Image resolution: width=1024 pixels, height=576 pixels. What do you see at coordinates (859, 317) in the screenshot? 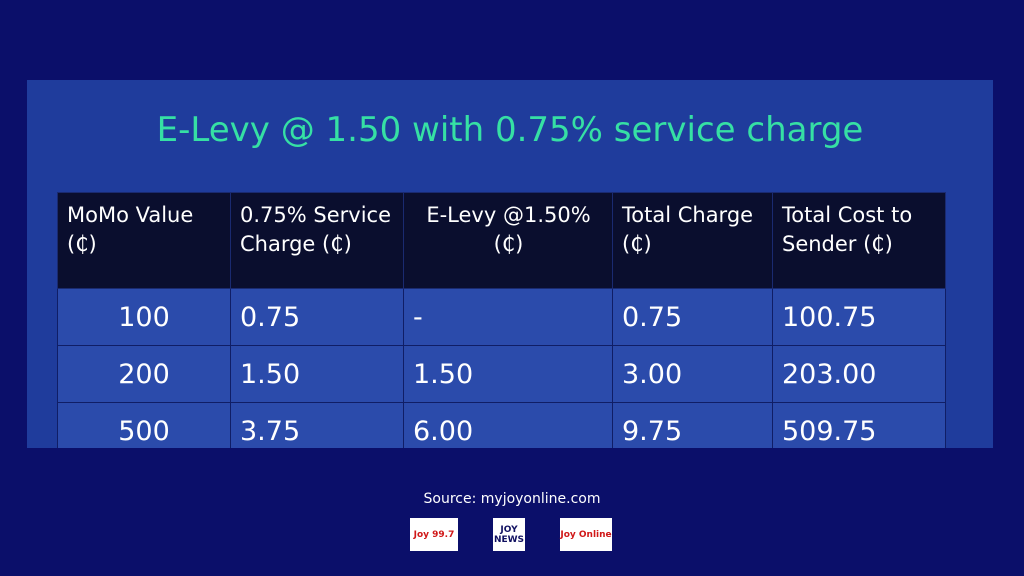
I see `table-cell: 100.75` at bounding box center [859, 317].